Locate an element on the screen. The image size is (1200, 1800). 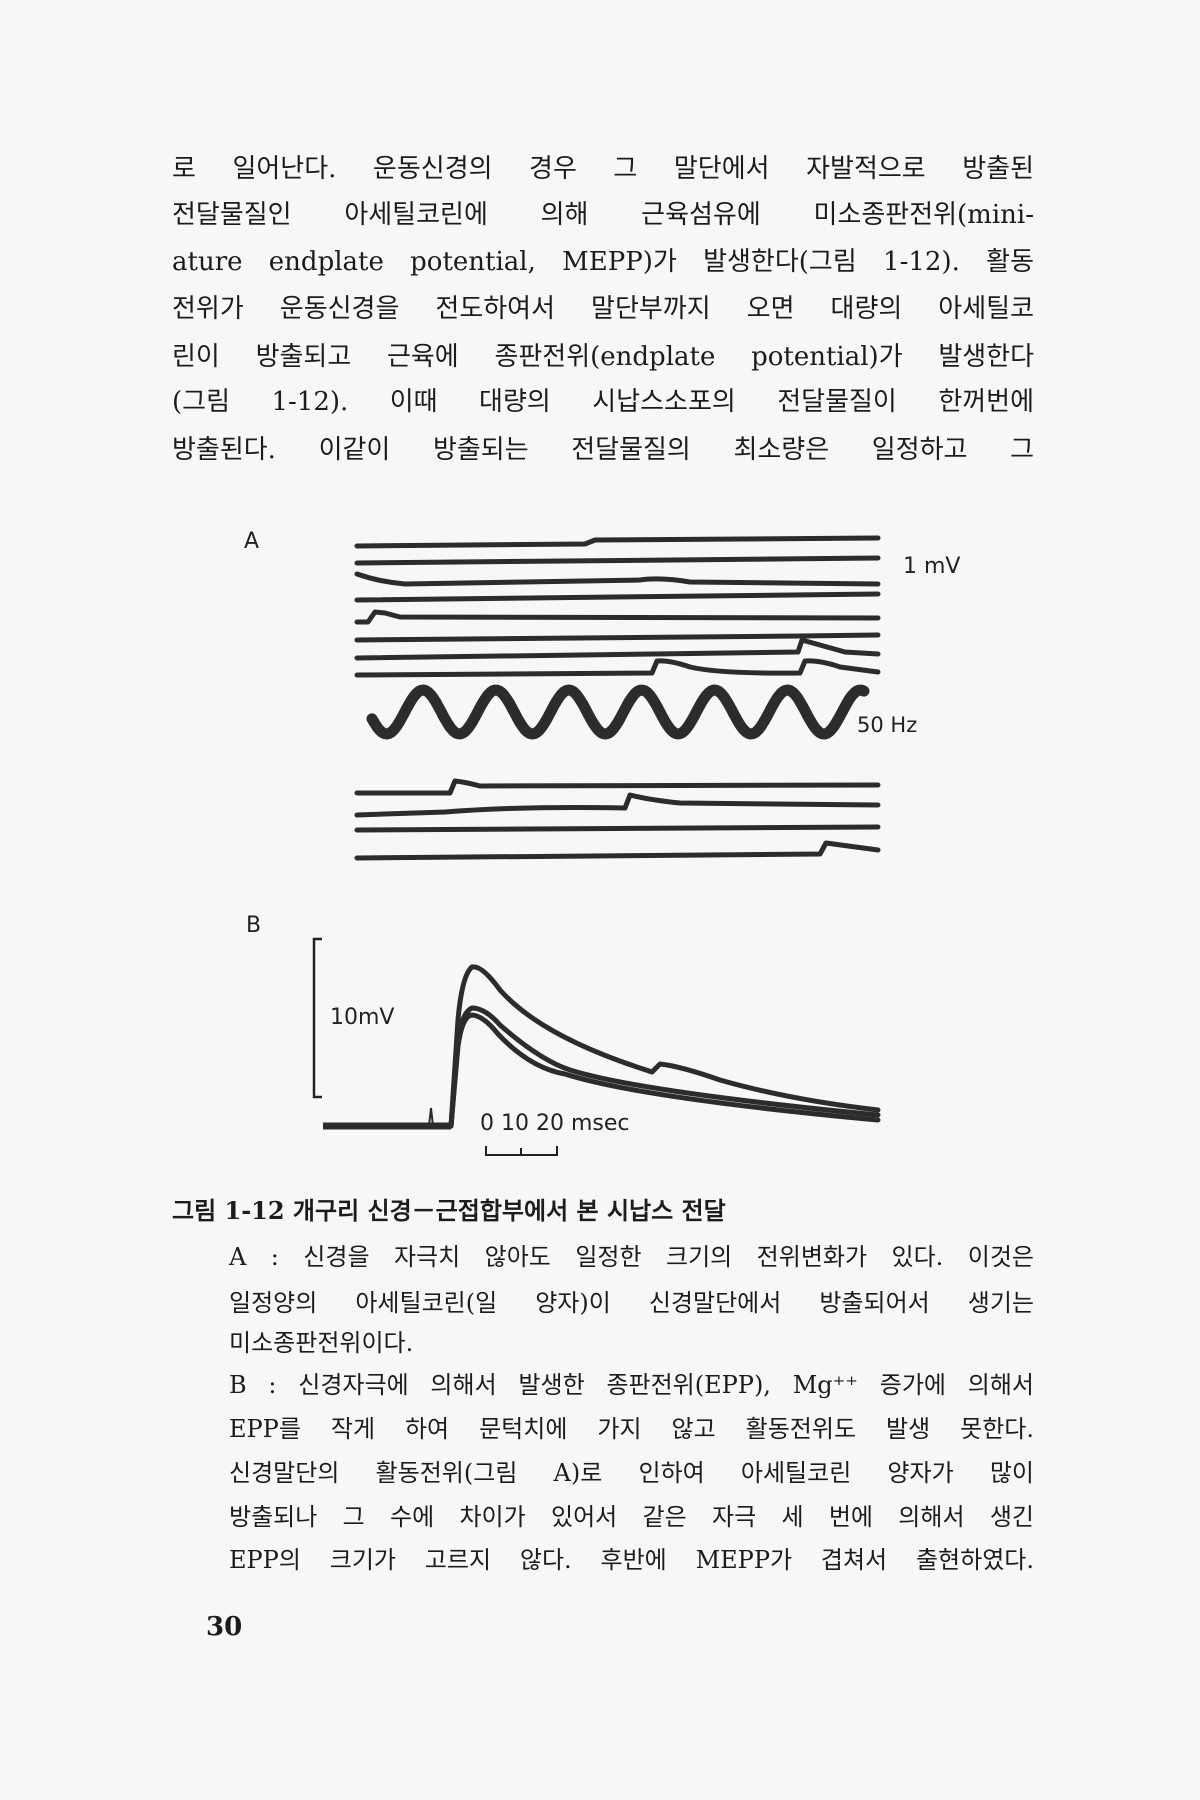
time-scale-bar is located at coordinates (521, 1151).